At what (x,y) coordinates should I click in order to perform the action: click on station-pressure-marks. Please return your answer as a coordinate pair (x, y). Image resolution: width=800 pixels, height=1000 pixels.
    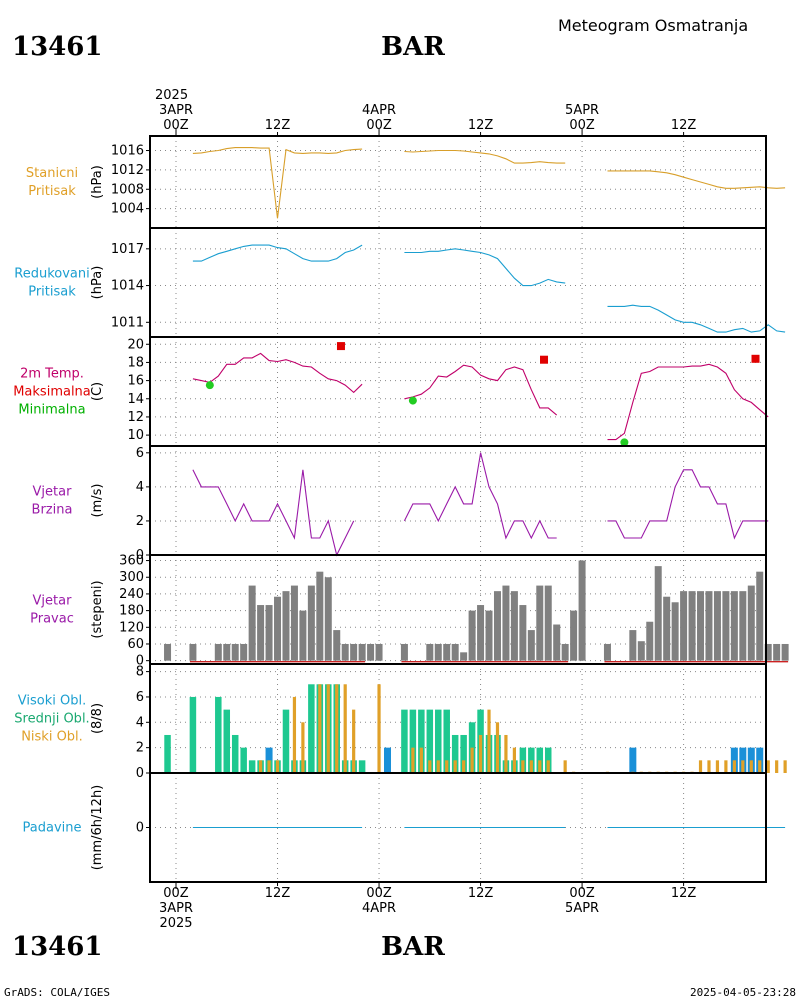
    Looking at the image, I should click on (489, 183).